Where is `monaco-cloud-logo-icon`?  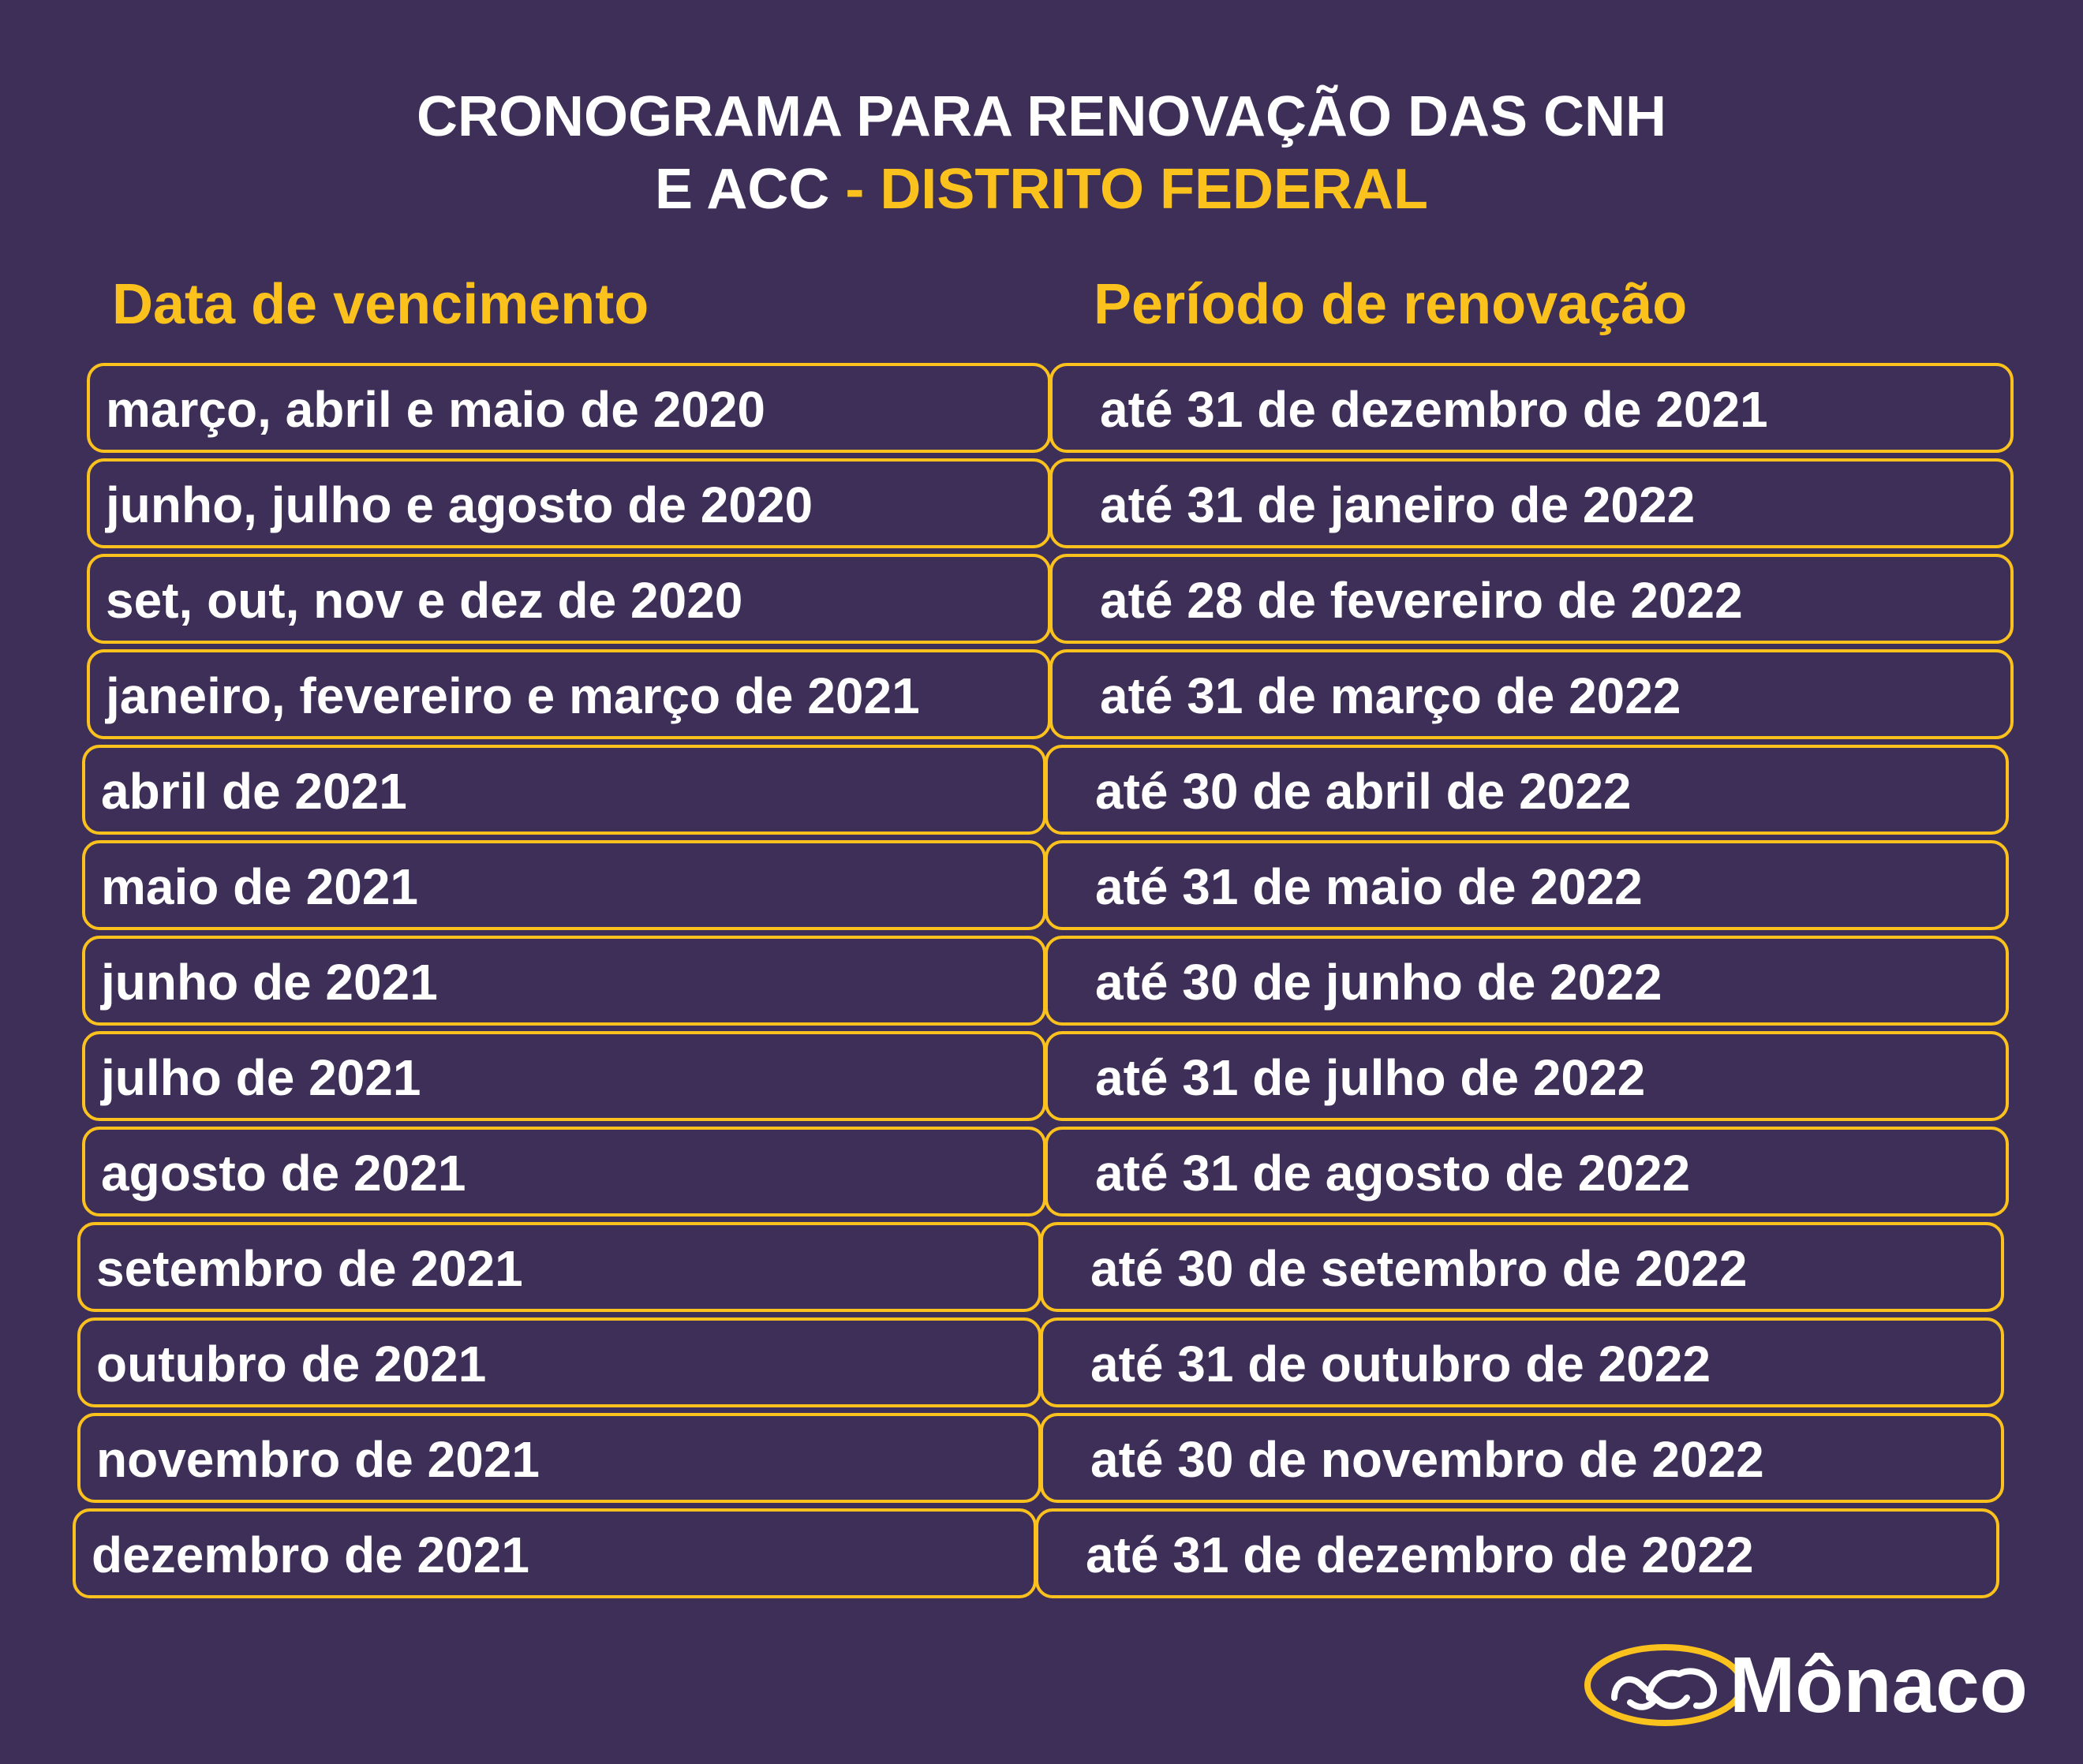
monaco-cloud-logo-icon is located at coordinates (1665, 1685).